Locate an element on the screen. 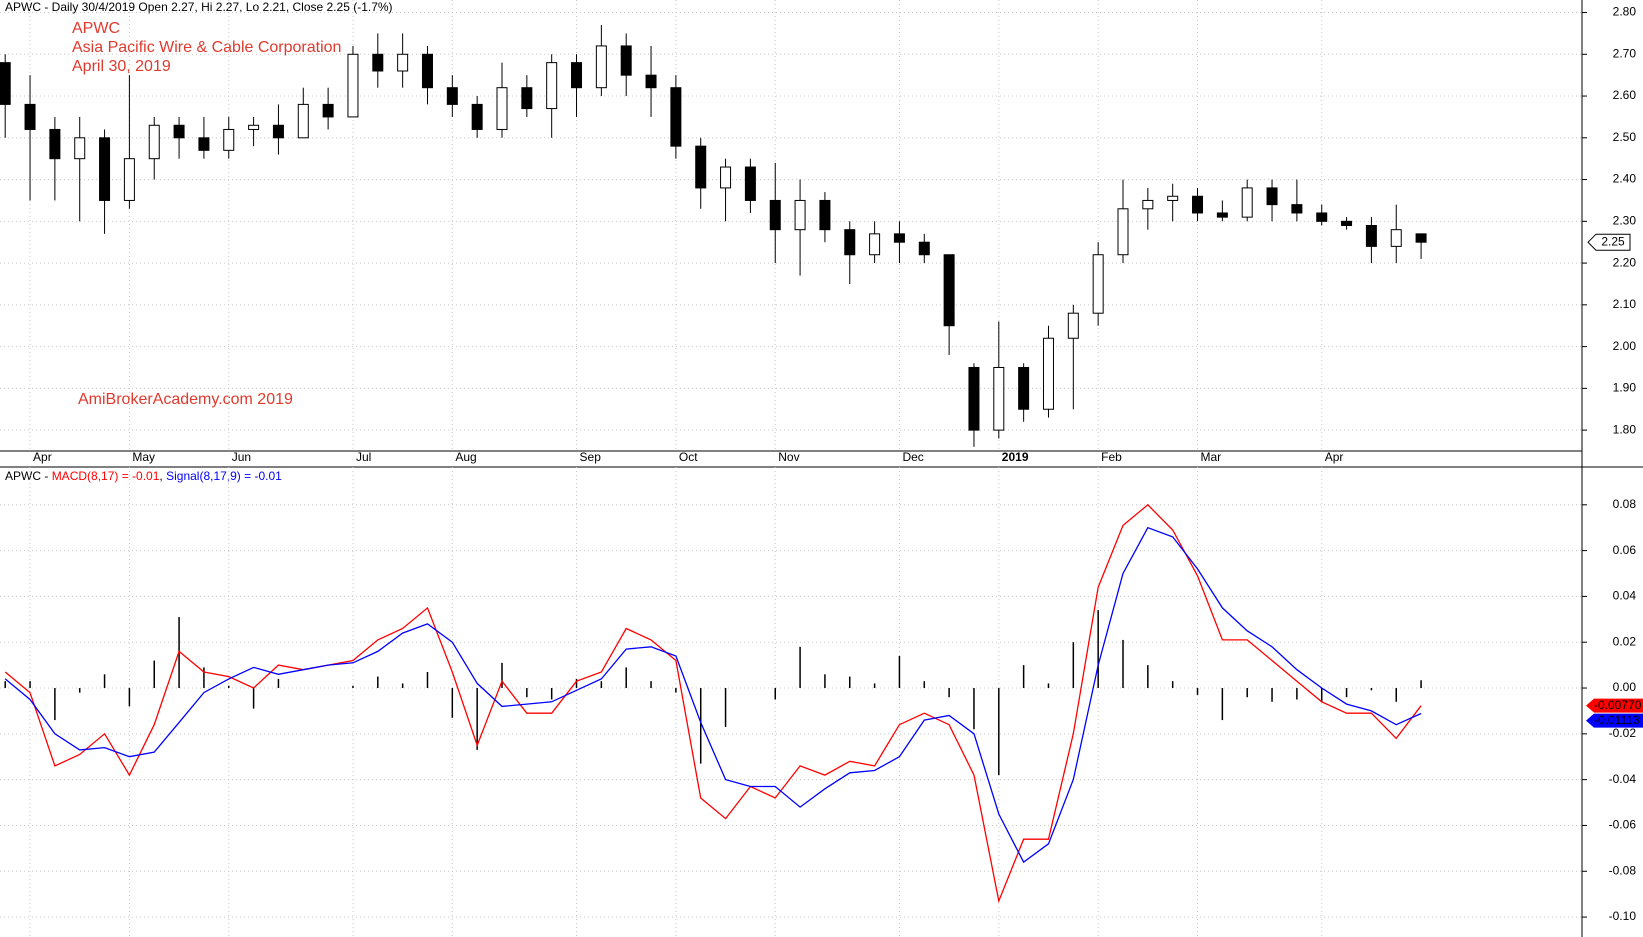 This screenshot has width=1643, height=937. x-tick-label: Mar is located at coordinates (1211, 457).